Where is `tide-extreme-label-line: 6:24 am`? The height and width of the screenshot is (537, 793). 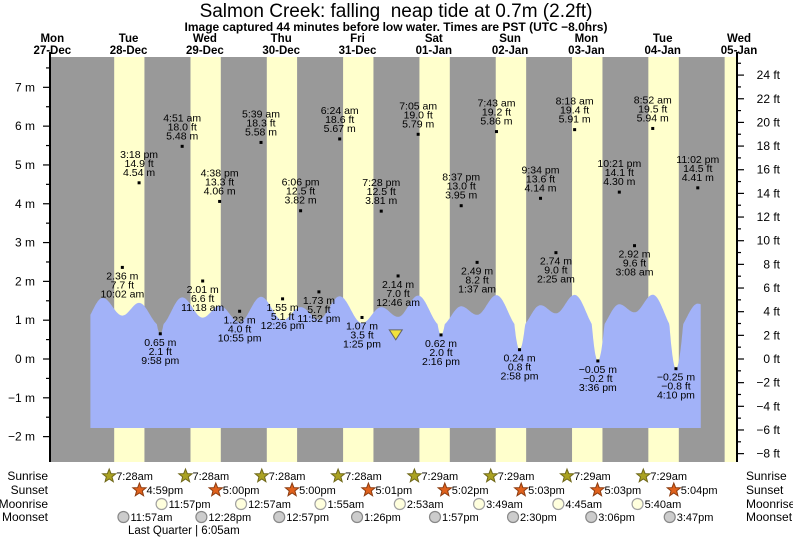
tide-extreme-label-line: 6:24 am is located at coordinates (340, 111).